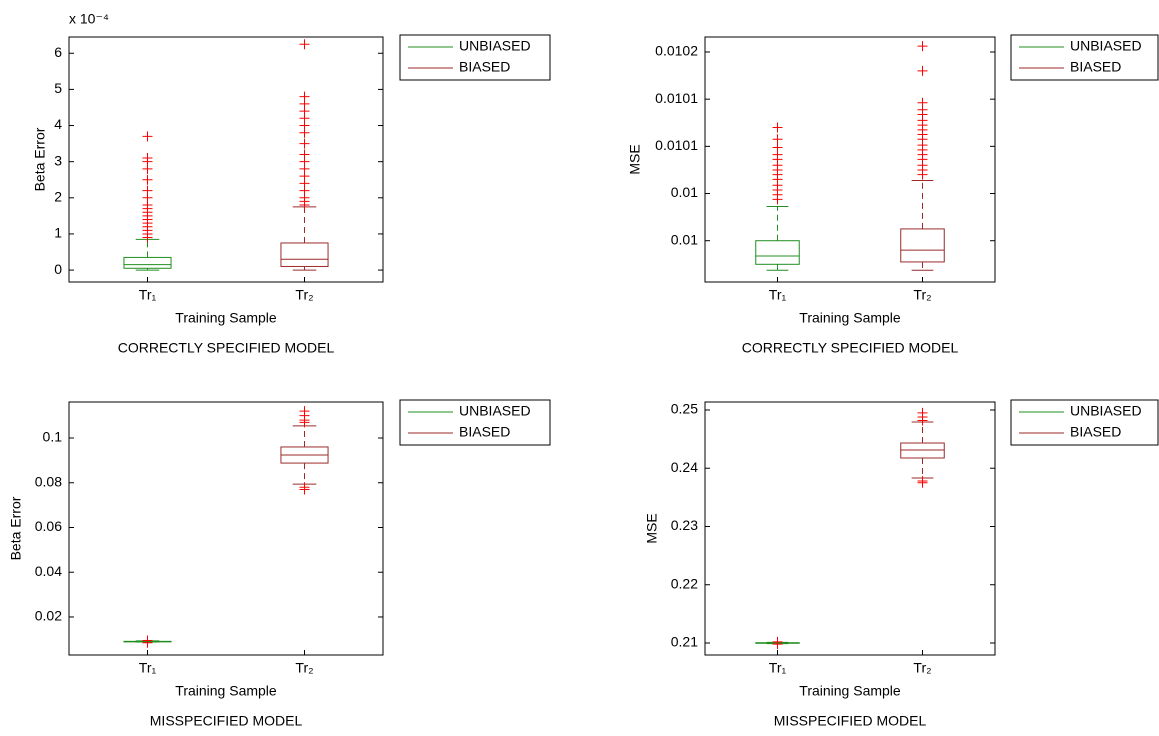 The width and height of the screenshot is (1159, 736). I want to click on y-tick-label: 0.1, so click(53, 437).